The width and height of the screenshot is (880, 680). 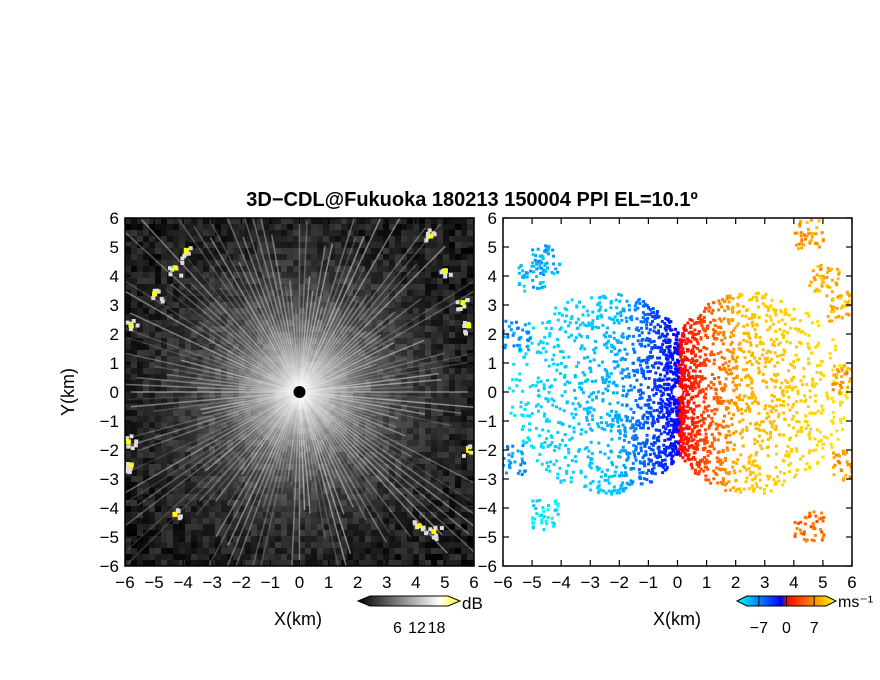 What do you see at coordinates (270, 582) in the screenshot?
I see `x-tick-label: −1` at bounding box center [270, 582].